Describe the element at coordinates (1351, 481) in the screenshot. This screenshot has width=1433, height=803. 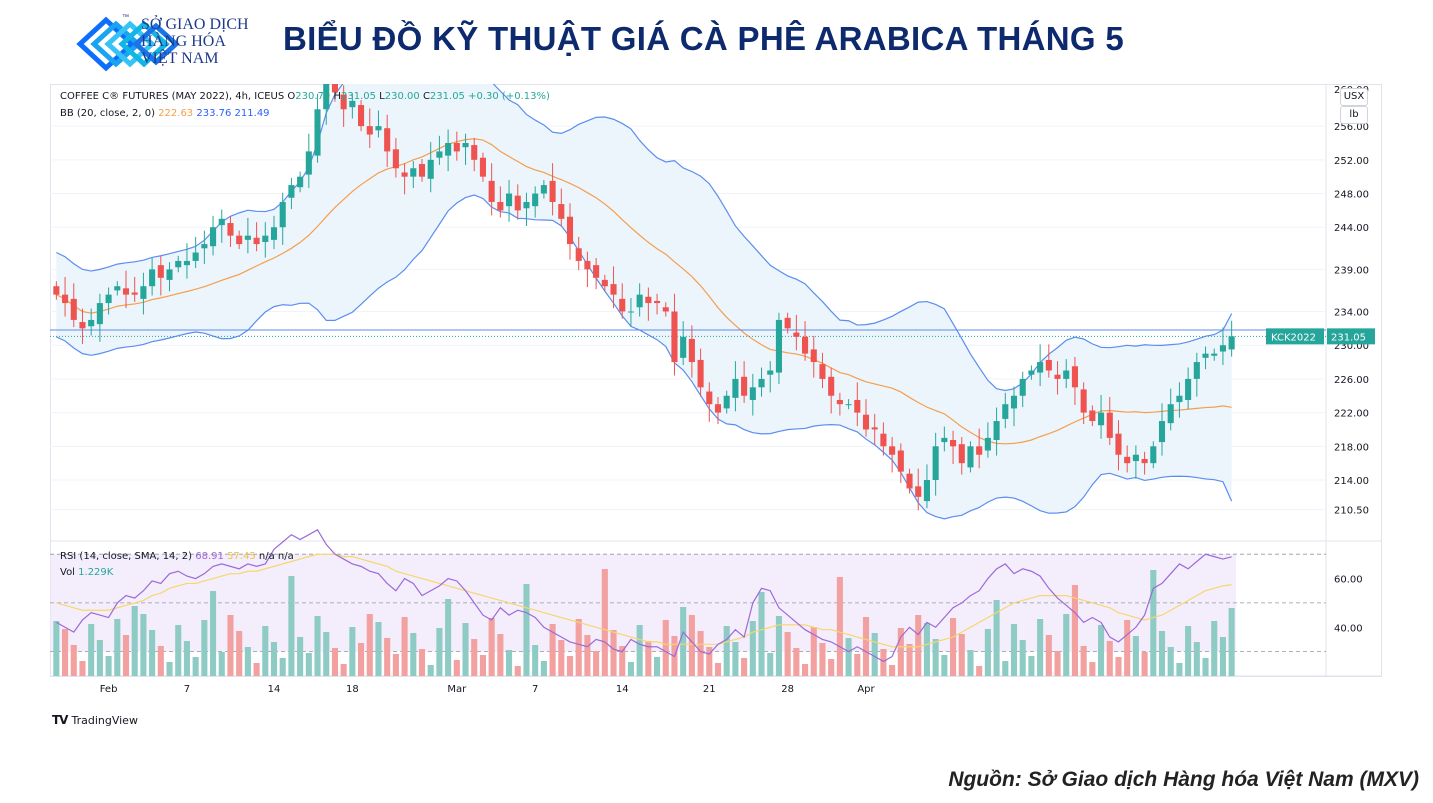
I see `price-tick-label: 214.00` at that location.